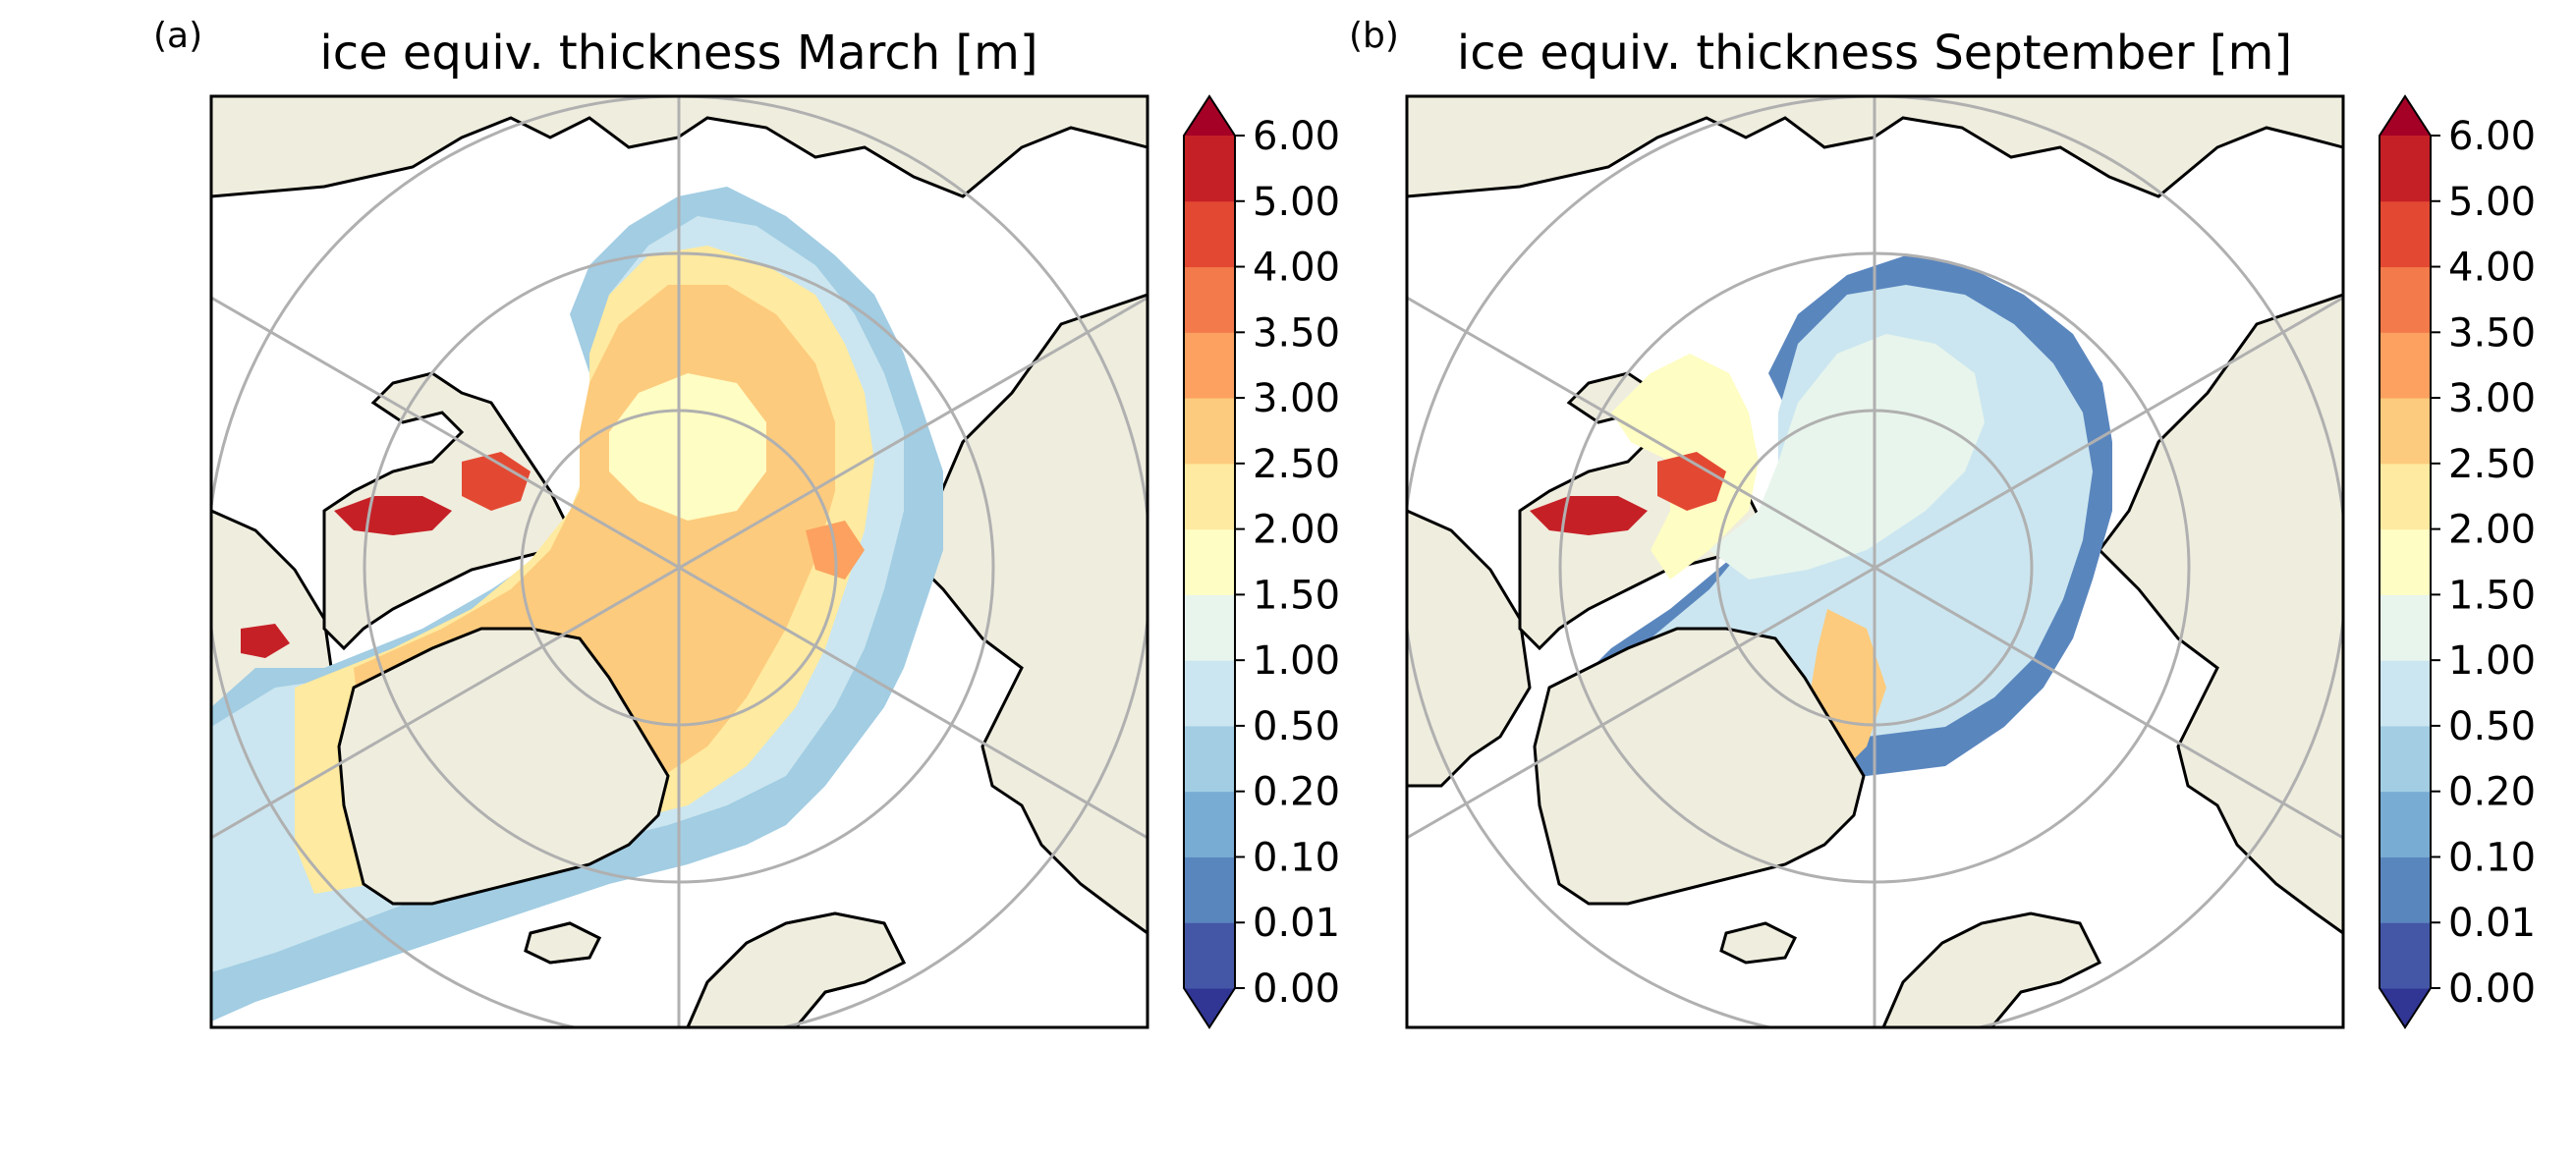 This screenshot has height=1160, width=2576. Describe the element at coordinates (1758, 943) in the screenshot. I see `land-b-iceland` at that location.